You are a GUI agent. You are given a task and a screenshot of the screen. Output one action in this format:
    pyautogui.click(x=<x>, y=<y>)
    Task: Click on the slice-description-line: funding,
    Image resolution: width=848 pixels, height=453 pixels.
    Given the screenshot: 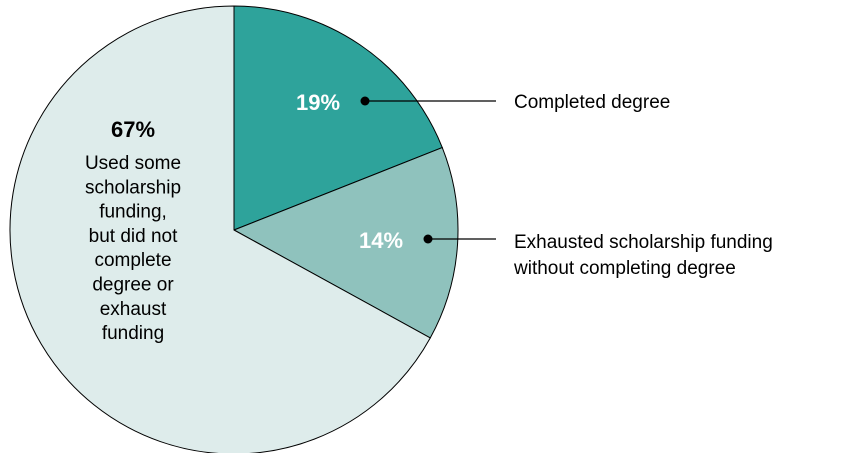 What is the action you would take?
    pyautogui.click(x=133, y=212)
    